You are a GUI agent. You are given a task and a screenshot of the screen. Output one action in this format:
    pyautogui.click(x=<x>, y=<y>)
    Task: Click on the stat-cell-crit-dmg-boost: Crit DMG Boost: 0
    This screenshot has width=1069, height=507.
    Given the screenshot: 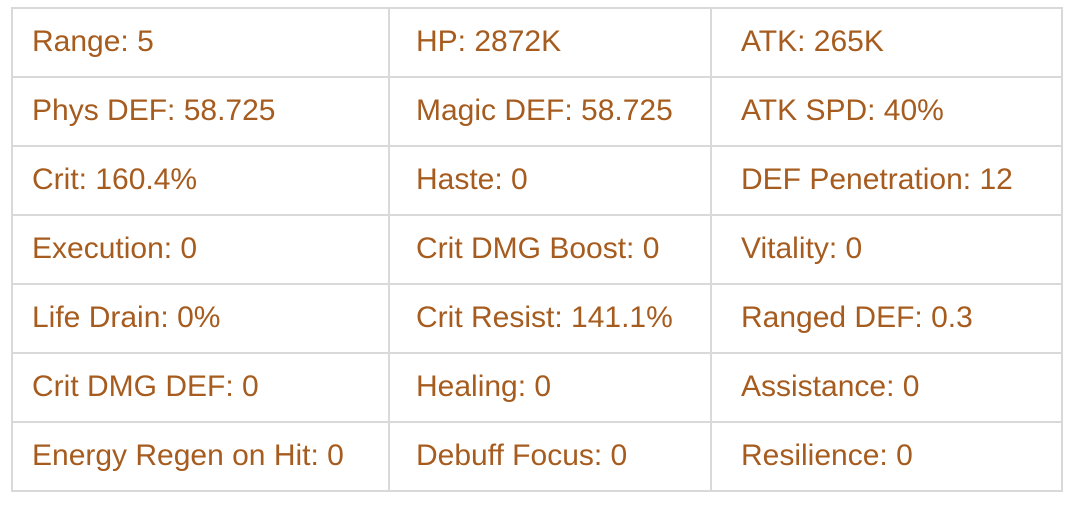 What is the action you would take?
    pyautogui.click(x=550, y=249)
    